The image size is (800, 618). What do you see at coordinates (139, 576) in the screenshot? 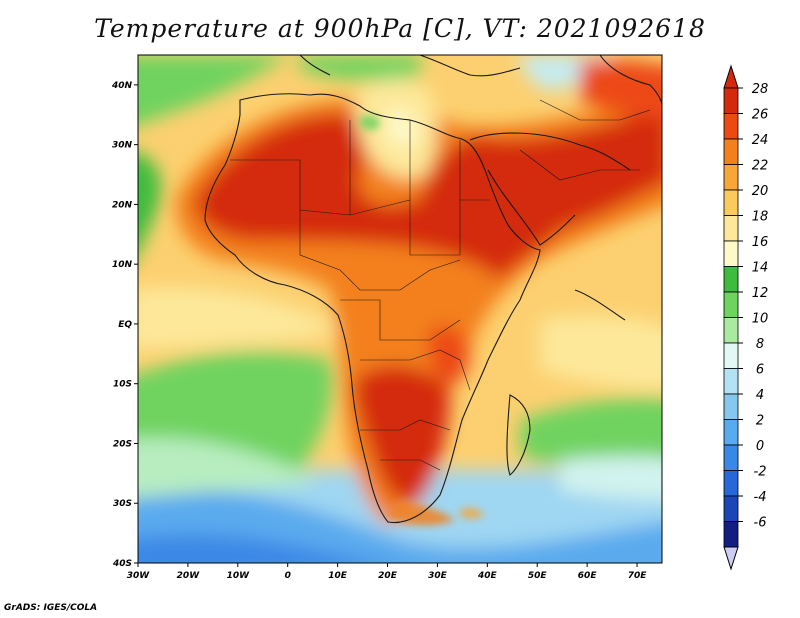
I see `longitude-tick-label: 30W` at bounding box center [139, 576].